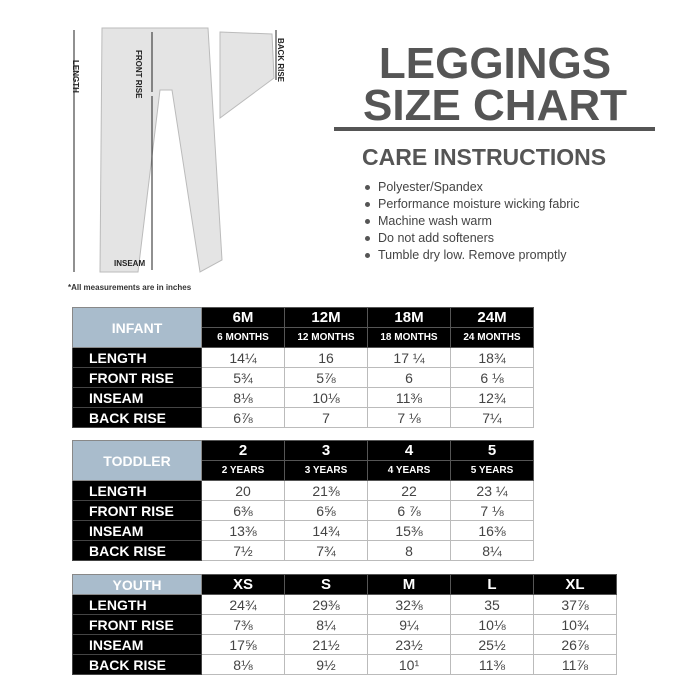 The height and width of the screenshot is (700, 700). What do you see at coordinates (472, 239) in the screenshot?
I see `care-item: Do not add softeners` at bounding box center [472, 239].